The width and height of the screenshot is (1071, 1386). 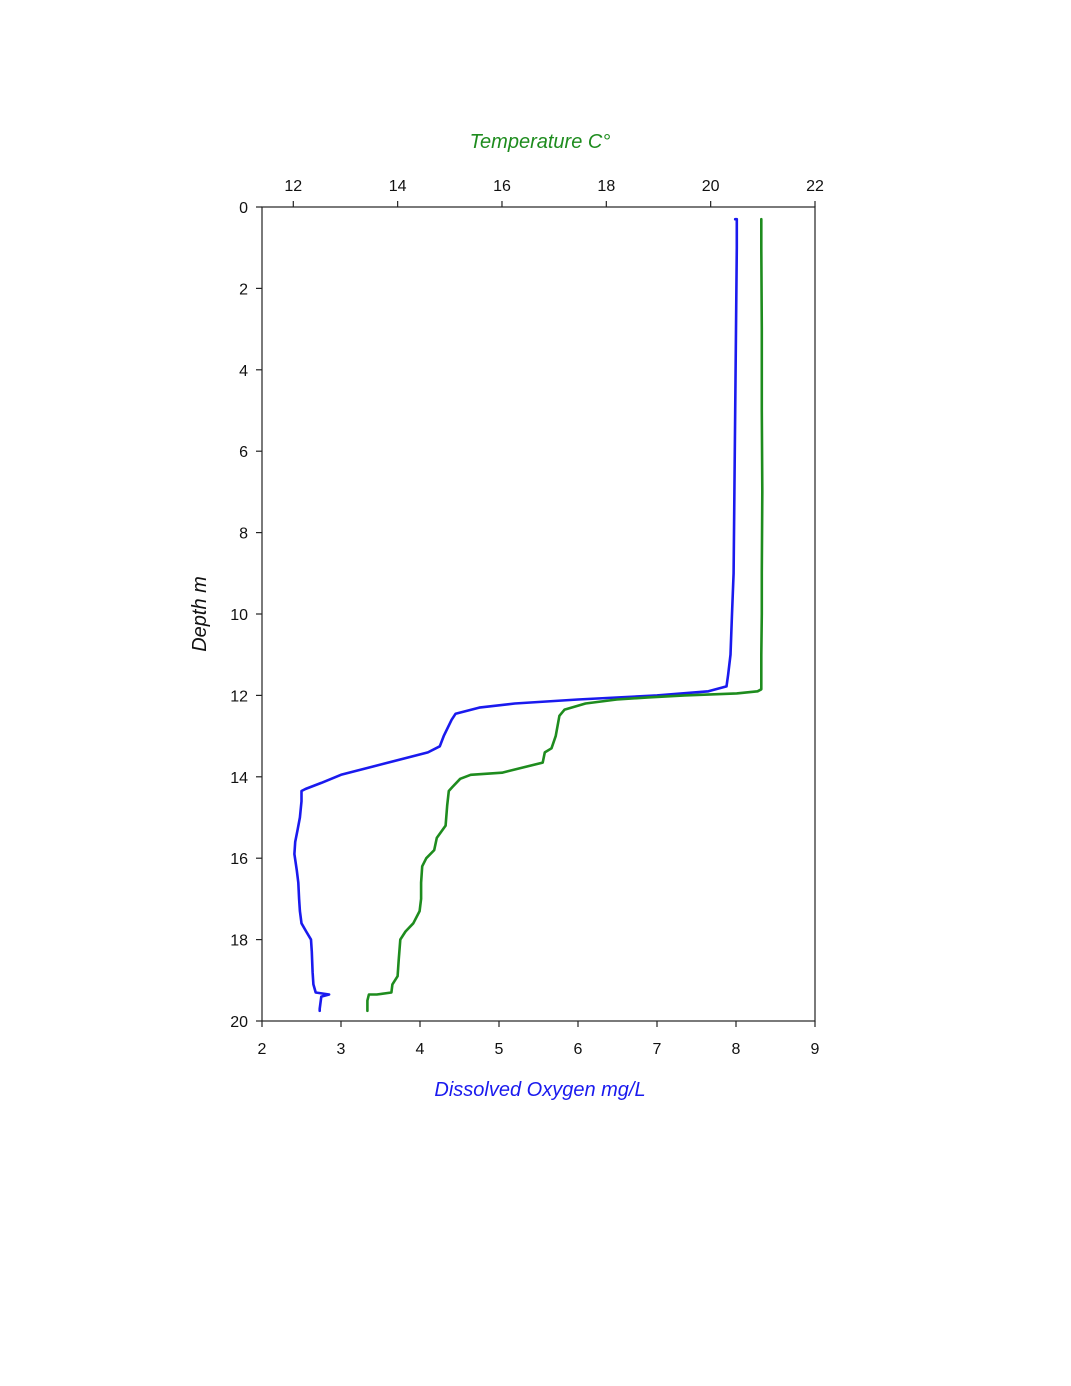 What do you see at coordinates (243, 534) in the screenshot?
I see `y-tick-label: 8` at bounding box center [243, 534].